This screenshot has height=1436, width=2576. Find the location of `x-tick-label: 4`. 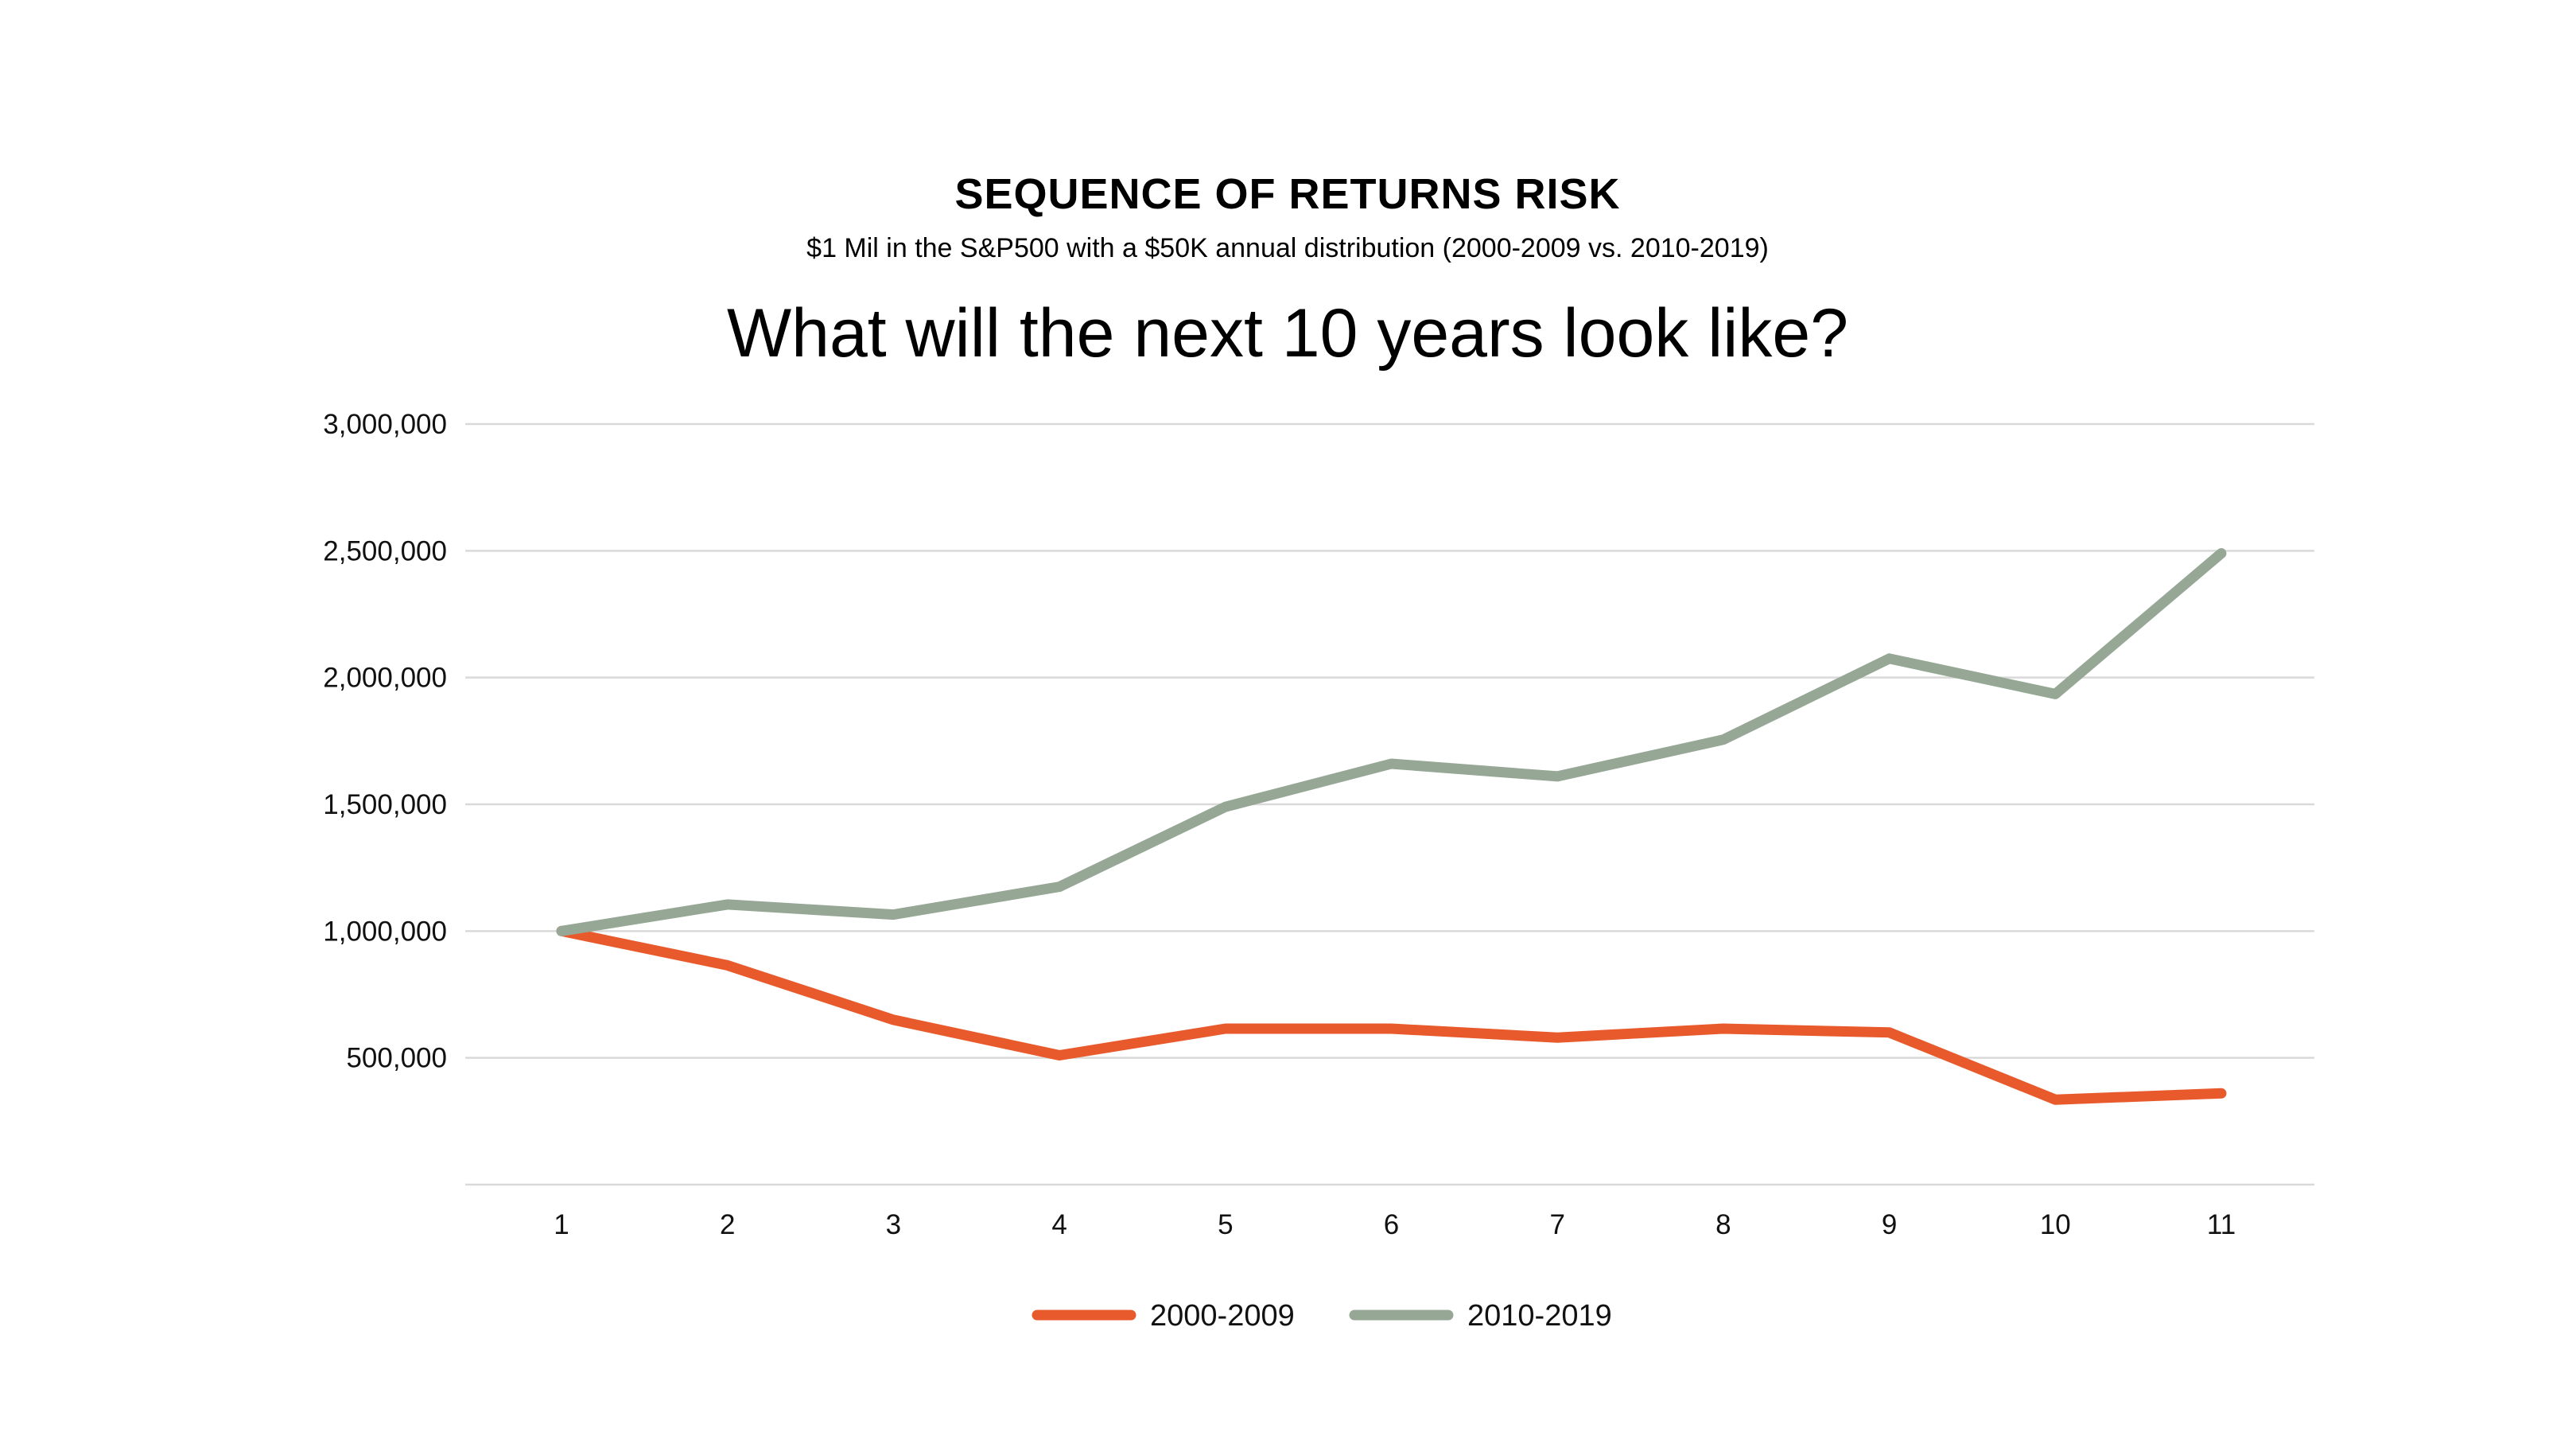

x-tick-label: 4 is located at coordinates (1059, 1224).